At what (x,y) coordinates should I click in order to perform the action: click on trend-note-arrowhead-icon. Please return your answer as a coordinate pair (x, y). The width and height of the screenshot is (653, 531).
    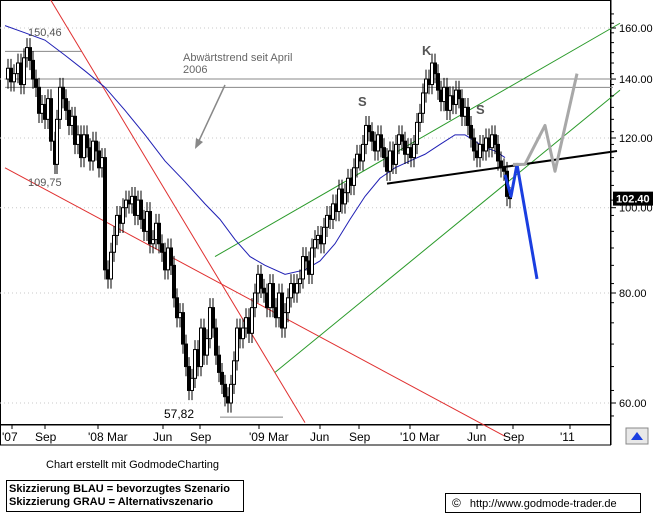
    Looking at the image, I should click on (199, 143).